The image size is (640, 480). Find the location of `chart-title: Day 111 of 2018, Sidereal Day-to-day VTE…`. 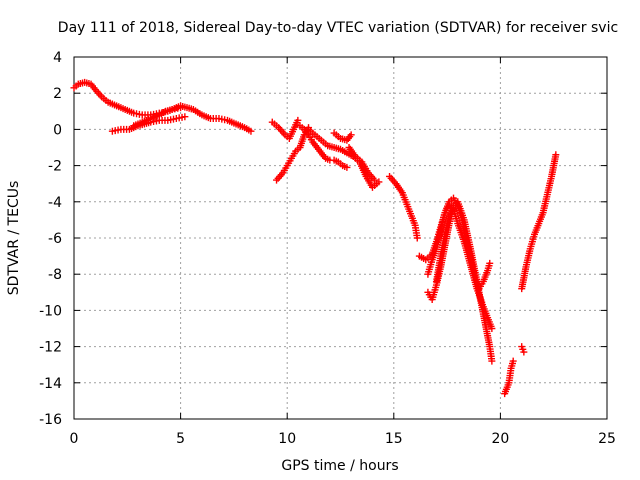

chart-title: Day 111 of 2018, Sidereal Day-to-day VTE… is located at coordinates (338, 28).